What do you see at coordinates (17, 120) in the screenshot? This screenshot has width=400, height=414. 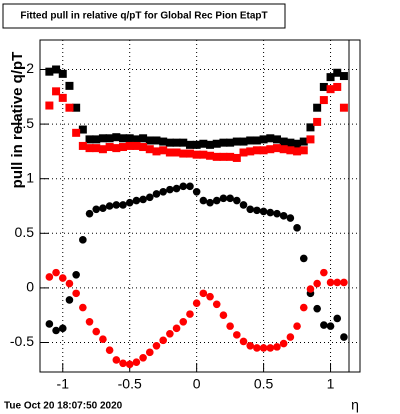 I see `y-axis-label: pull in relative q/pT` at bounding box center [17, 120].